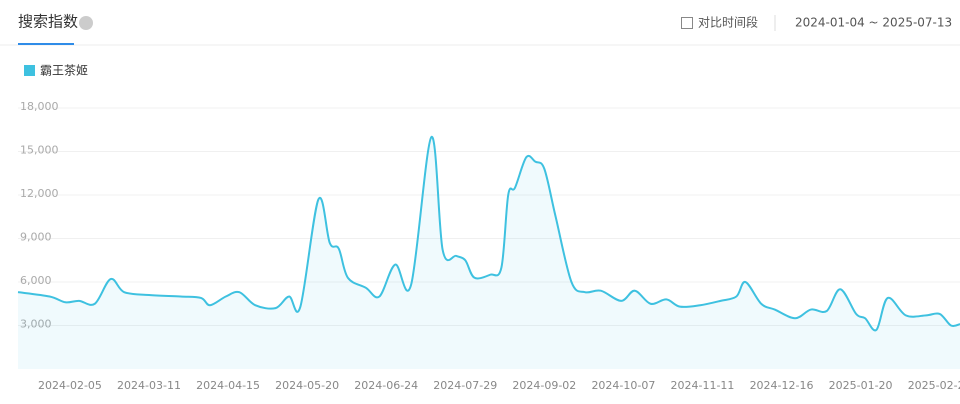  Describe the element at coordinates (70, 385) in the screenshot. I see `x-tick-label: 2024-02-05` at that location.